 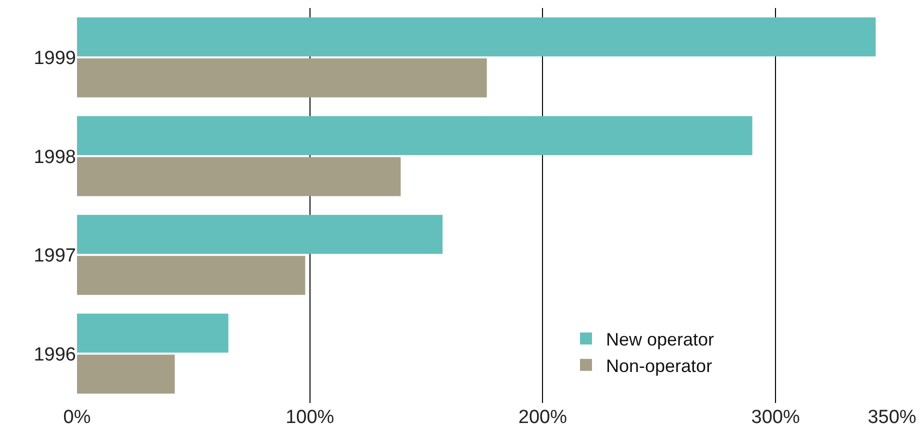 I want to click on x-tick-label: 200%, so click(x=543, y=417).